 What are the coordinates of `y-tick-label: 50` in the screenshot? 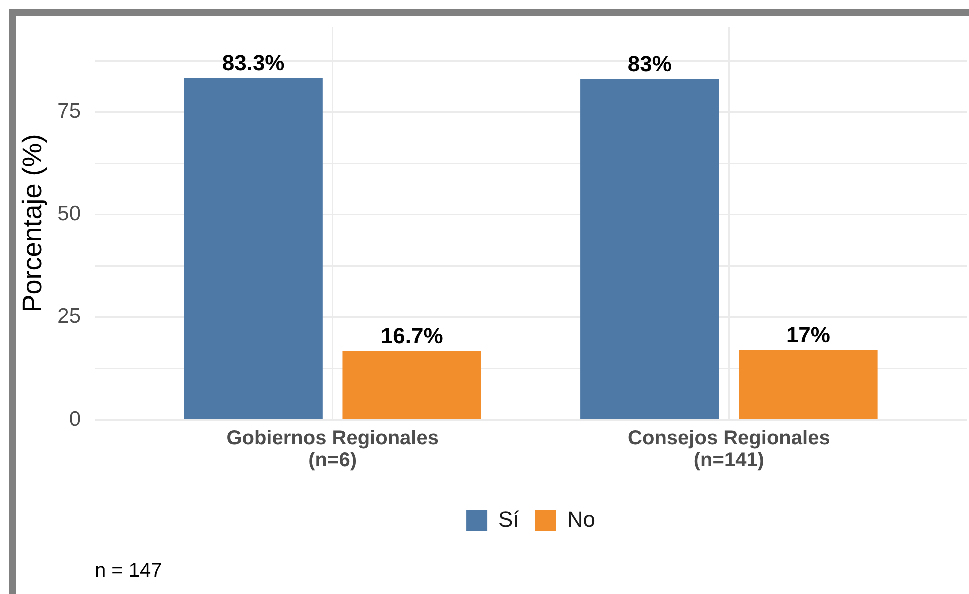 It's located at (69, 214).